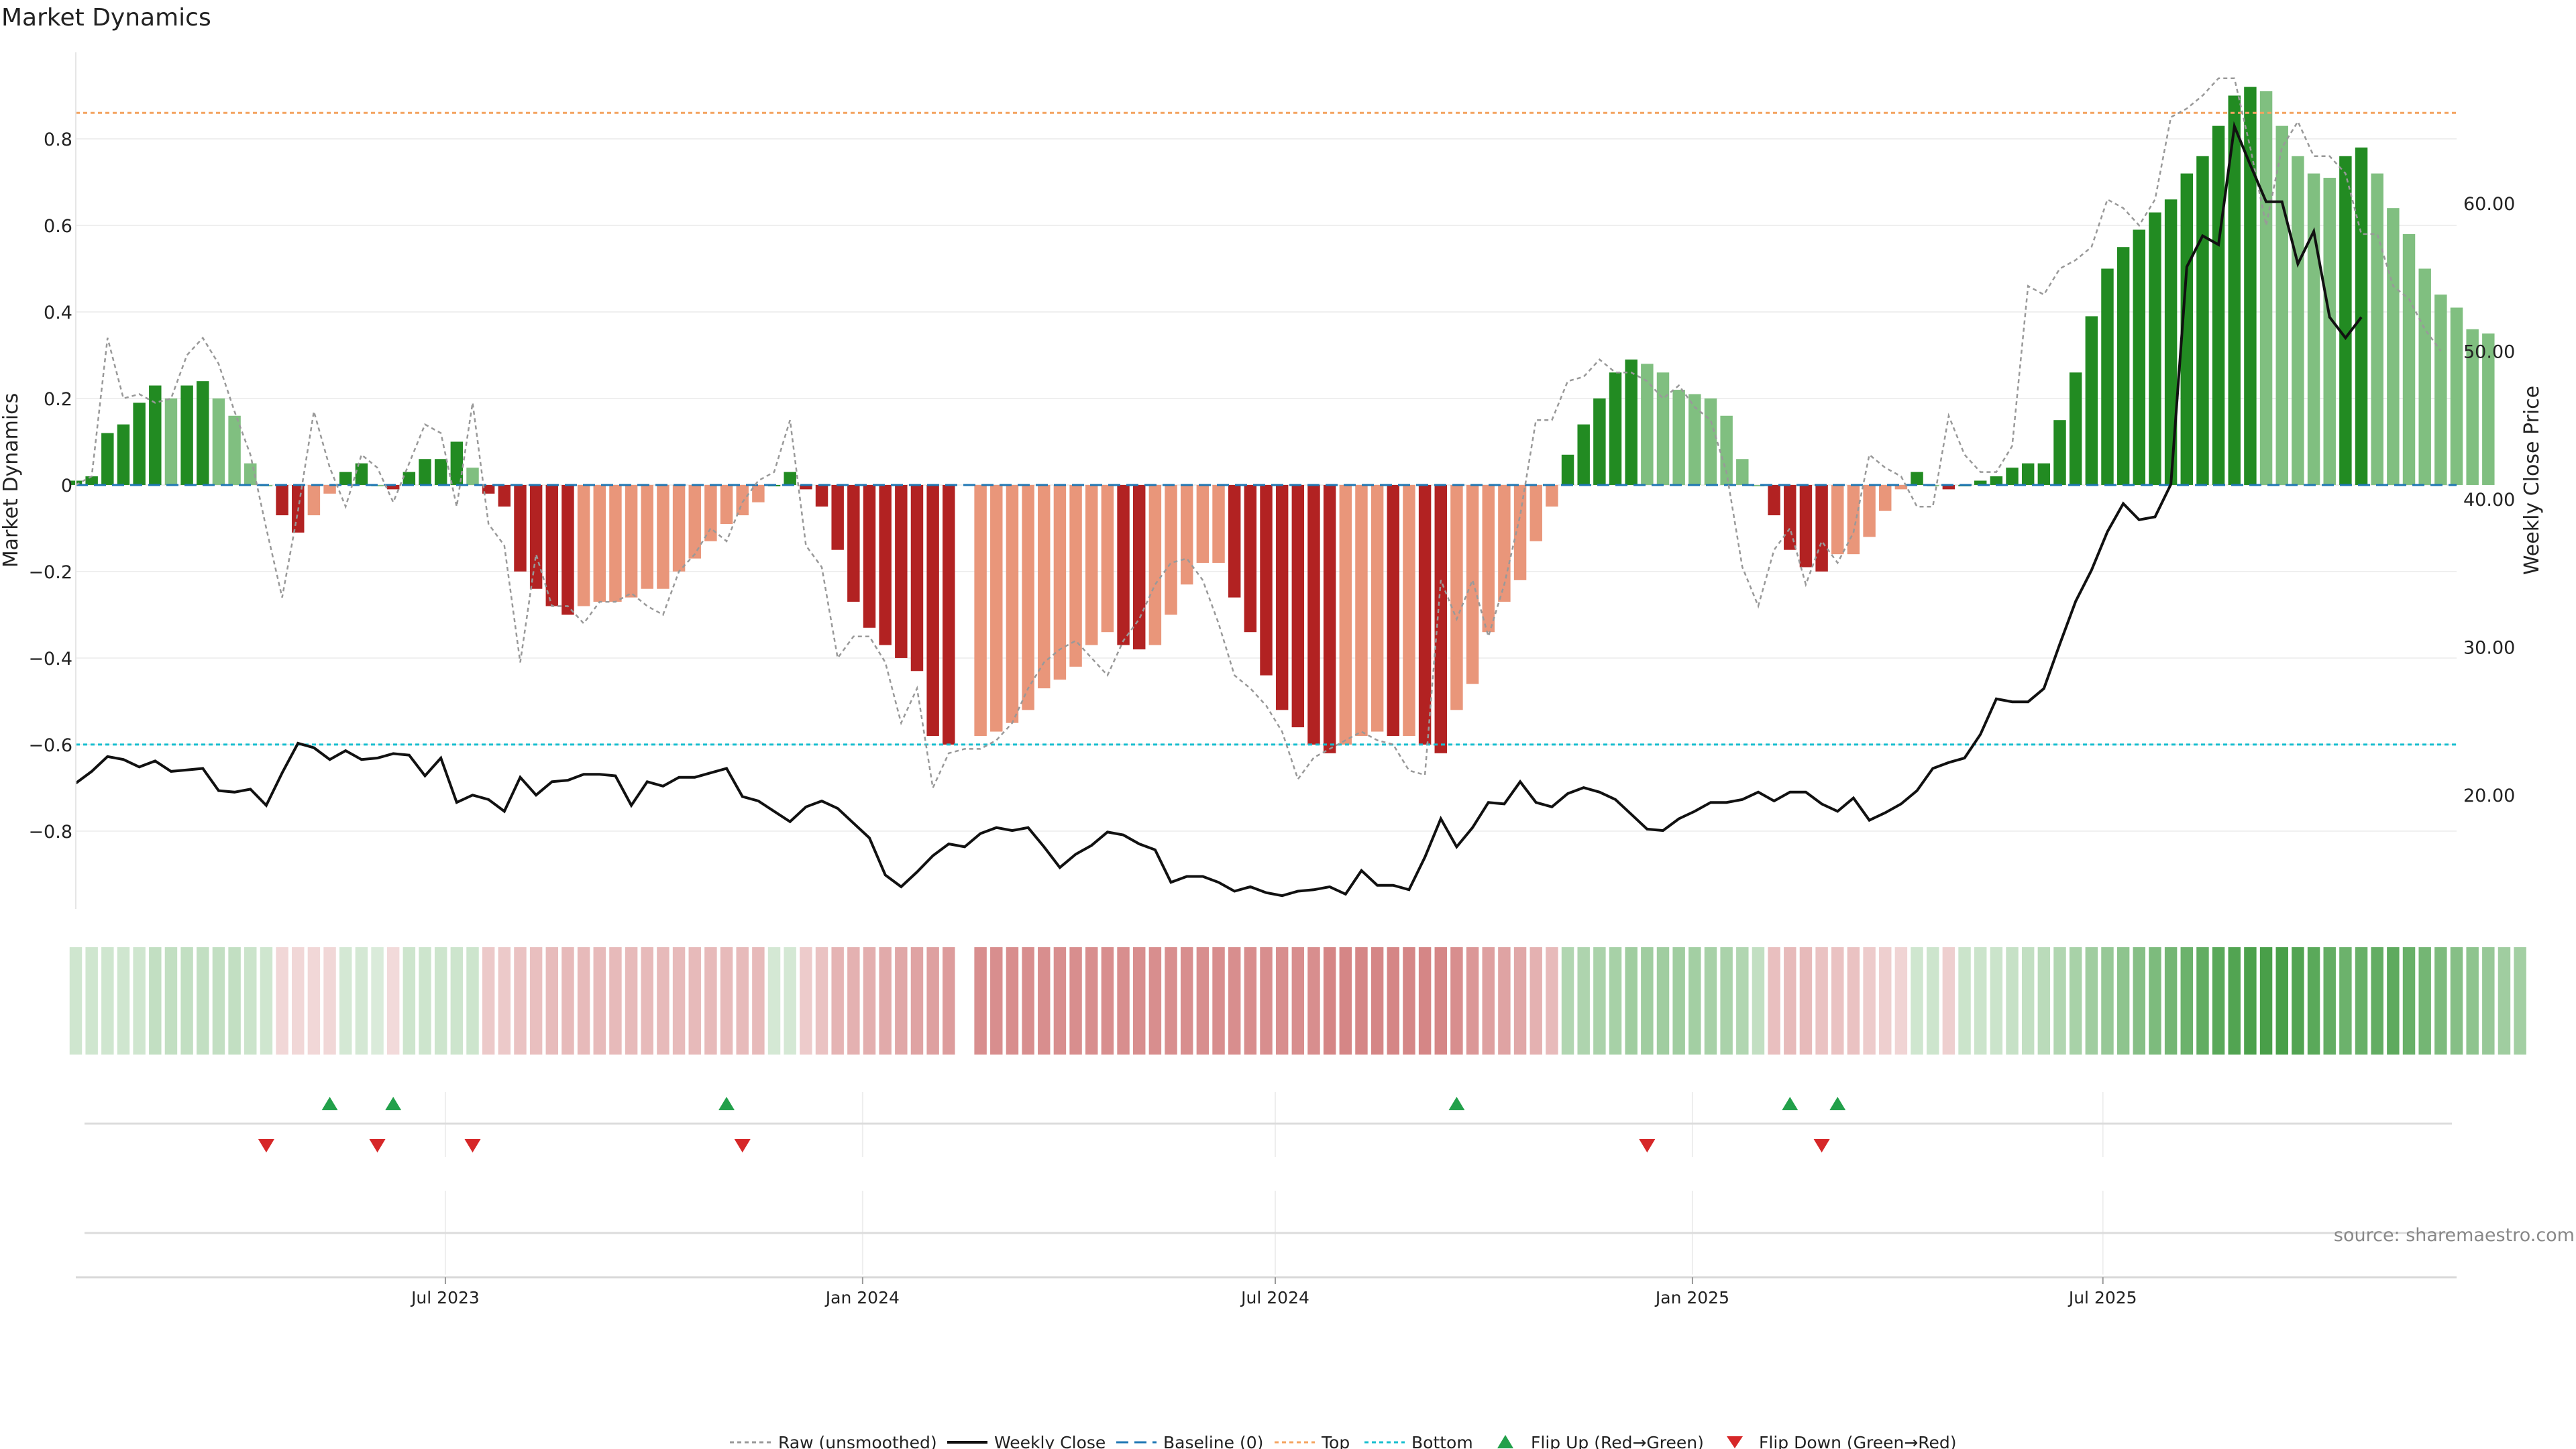 Image resolution: width=2576 pixels, height=1449 pixels. I want to click on y-tick-label: 0, so click(66, 486).